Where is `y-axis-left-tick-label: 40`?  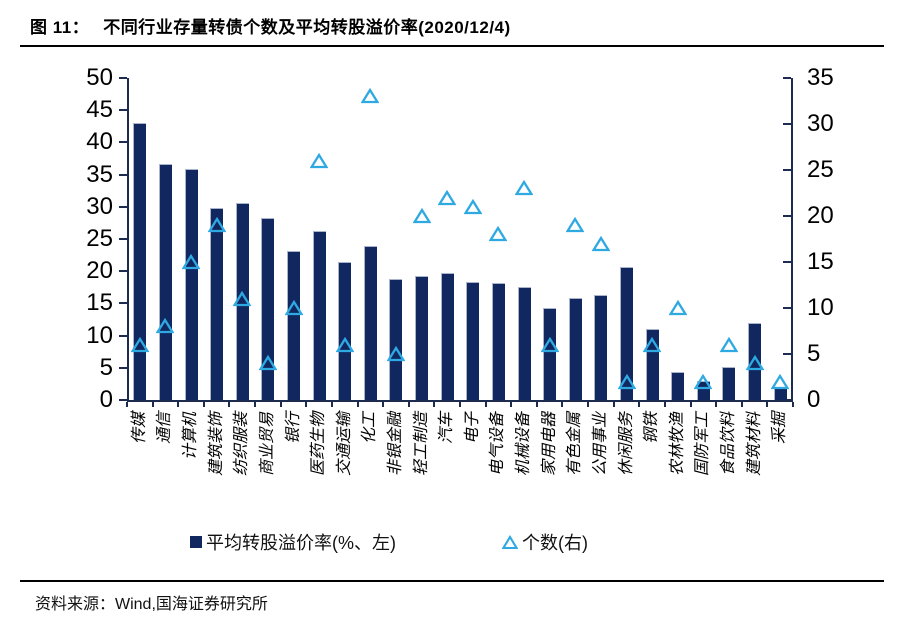
y-axis-left-tick-label: 40 is located at coordinates (99, 142).